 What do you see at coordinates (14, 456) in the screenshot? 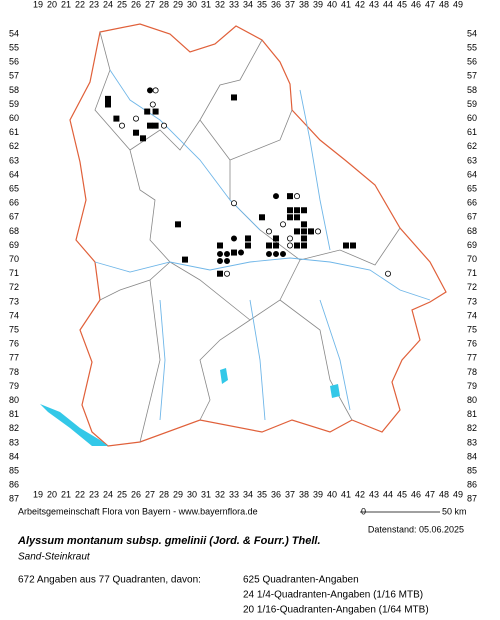
I see `y-label: 84` at bounding box center [14, 456].